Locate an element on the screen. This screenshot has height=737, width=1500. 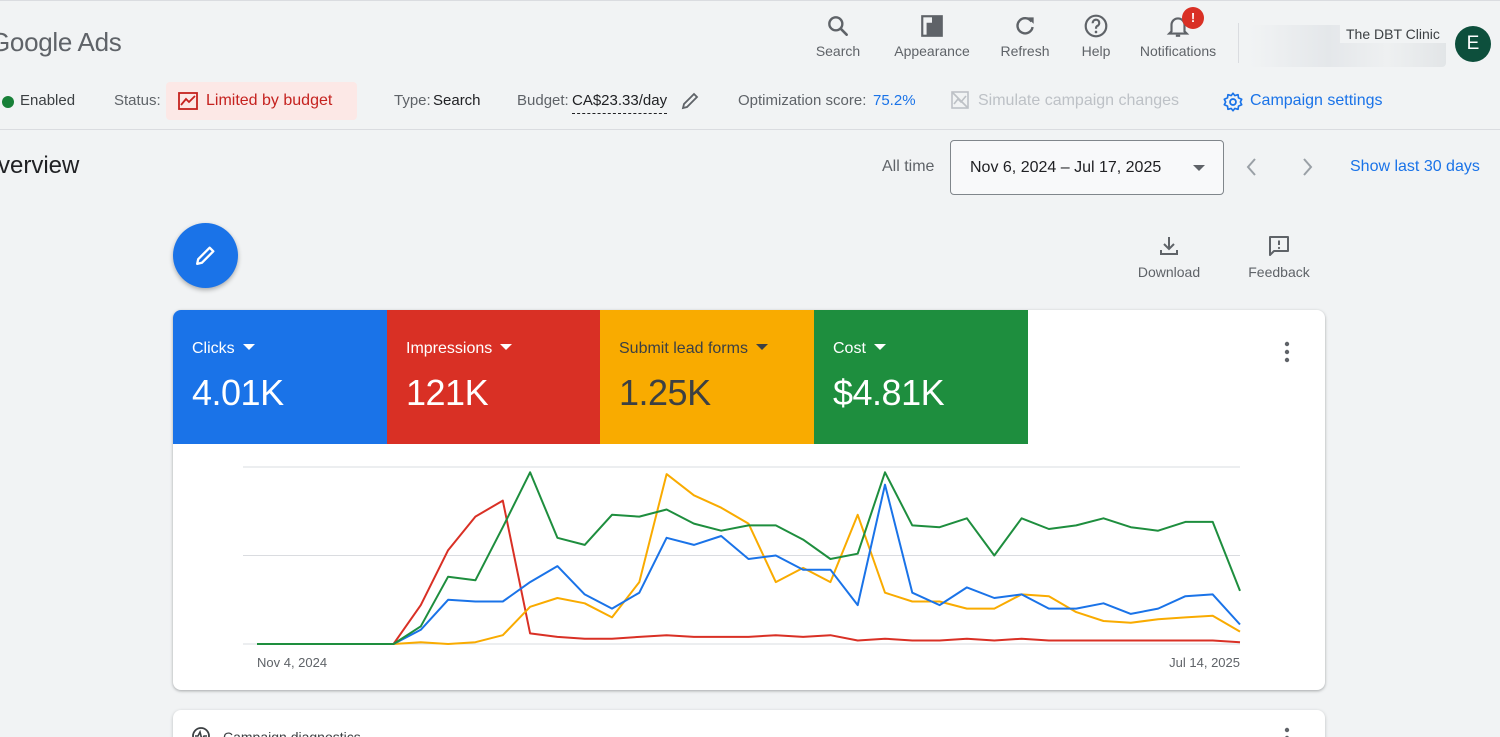
feedback-icon is located at coordinates (1279, 246).